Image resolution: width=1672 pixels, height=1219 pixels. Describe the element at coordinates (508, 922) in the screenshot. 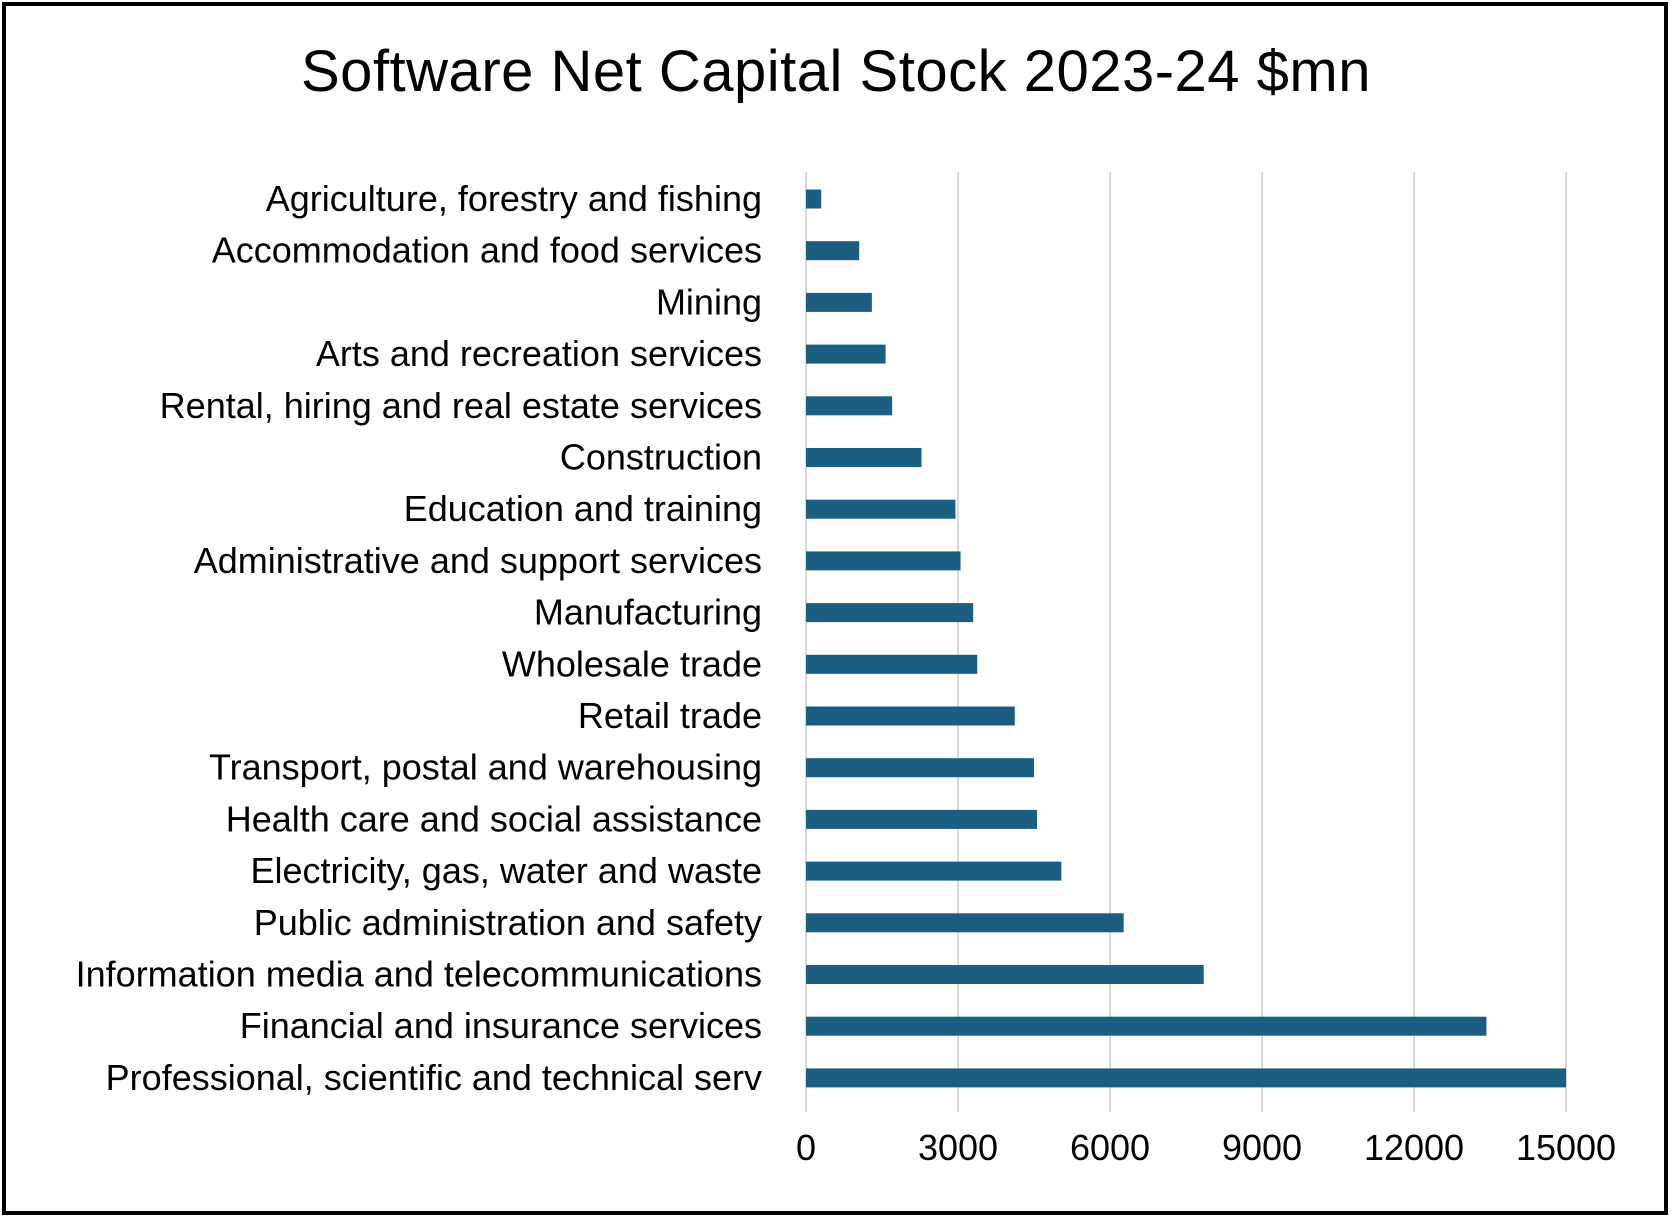

I see `category-label: Public administration and safety` at that location.